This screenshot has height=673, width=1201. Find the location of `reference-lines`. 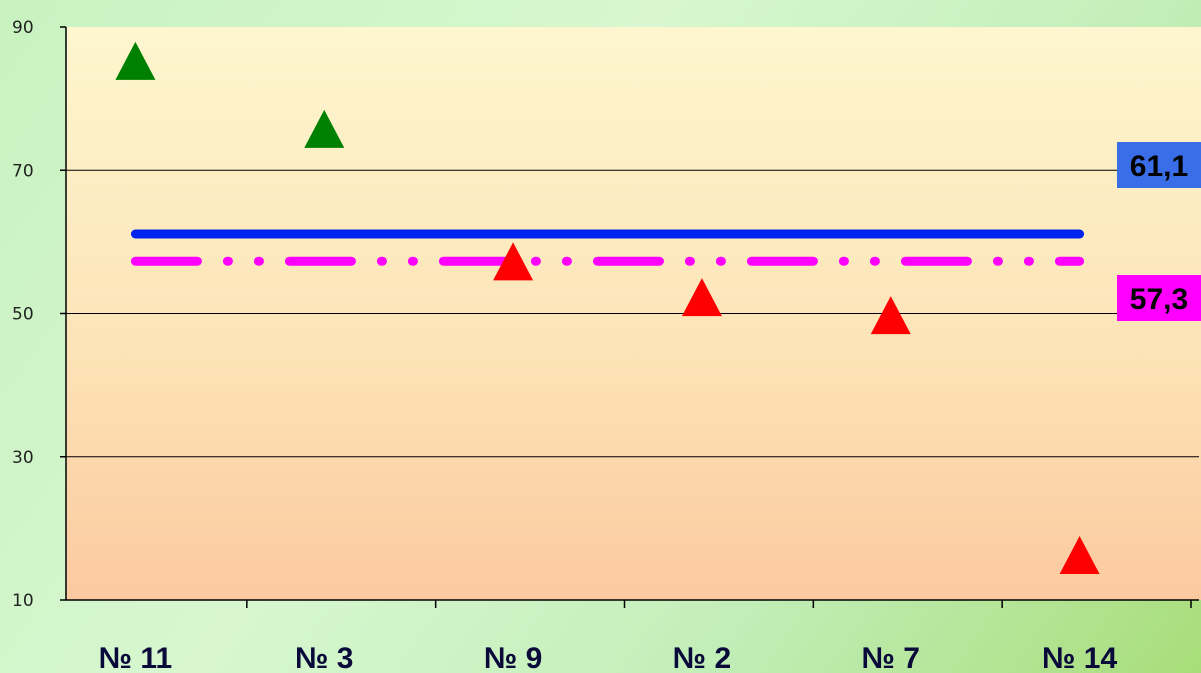

reference-lines is located at coordinates (607, 247).